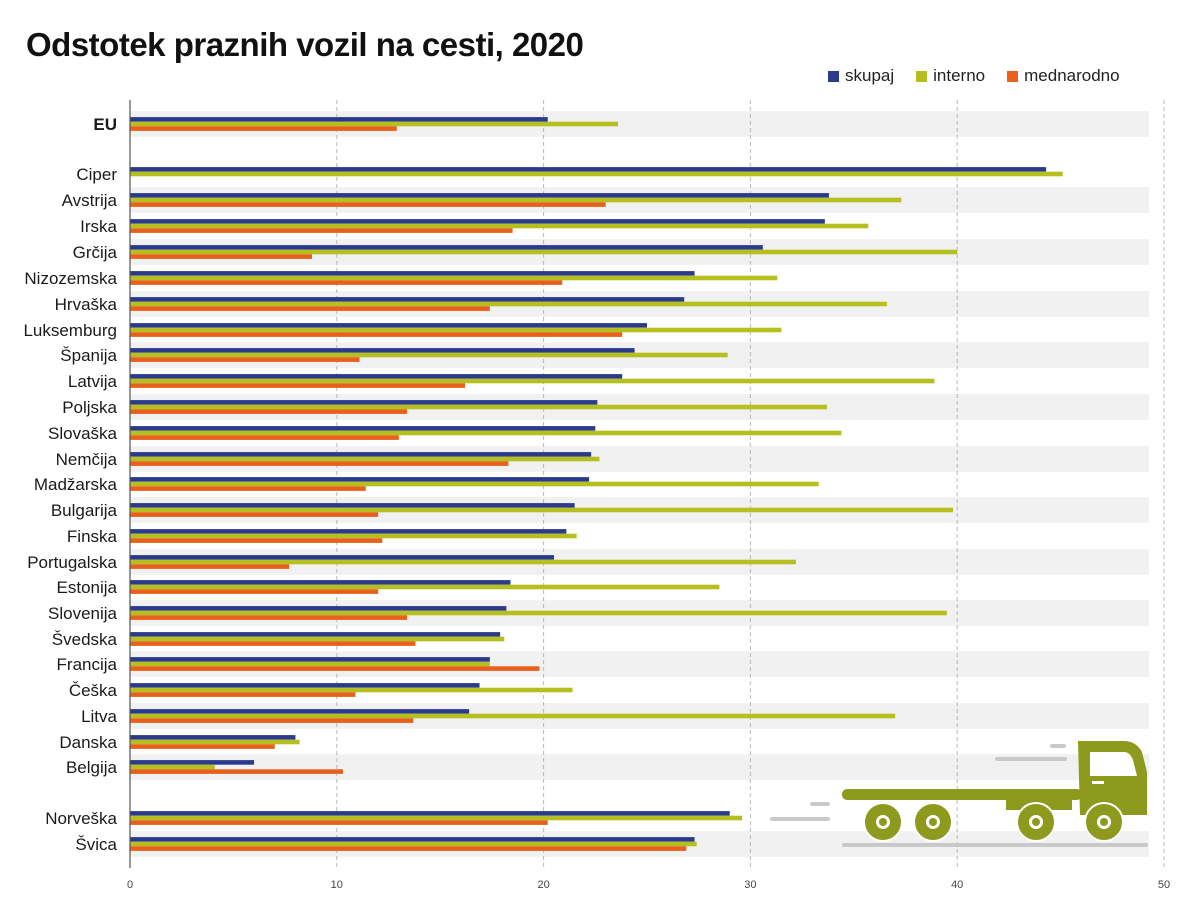 Image resolution: width=1200 pixels, height=903 pixels. I want to click on bar-mednarodno-avstrija, so click(368, 204).